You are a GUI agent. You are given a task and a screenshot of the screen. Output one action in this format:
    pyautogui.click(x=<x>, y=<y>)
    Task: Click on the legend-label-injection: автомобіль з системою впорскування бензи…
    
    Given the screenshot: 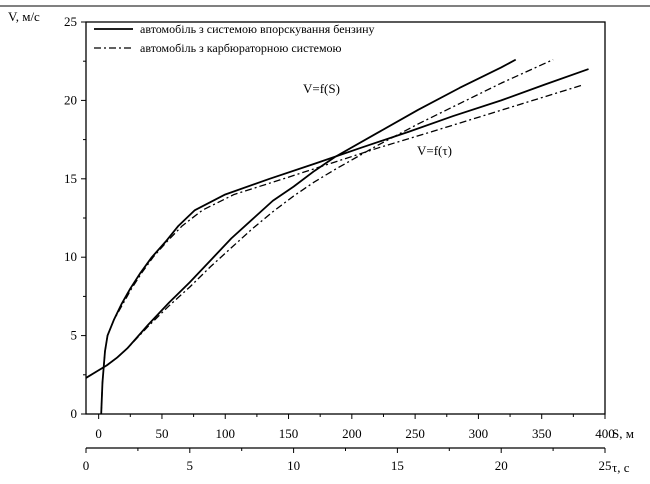 What is the action you would take?
    pyautogui.click(x=257, y=29)
    